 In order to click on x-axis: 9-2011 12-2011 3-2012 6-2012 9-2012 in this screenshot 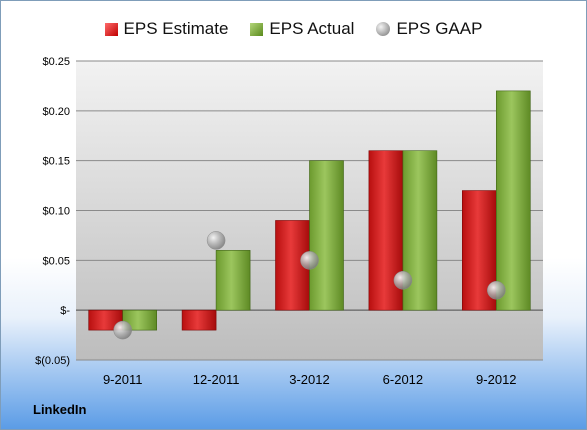, I will do `click(310, 379)`.